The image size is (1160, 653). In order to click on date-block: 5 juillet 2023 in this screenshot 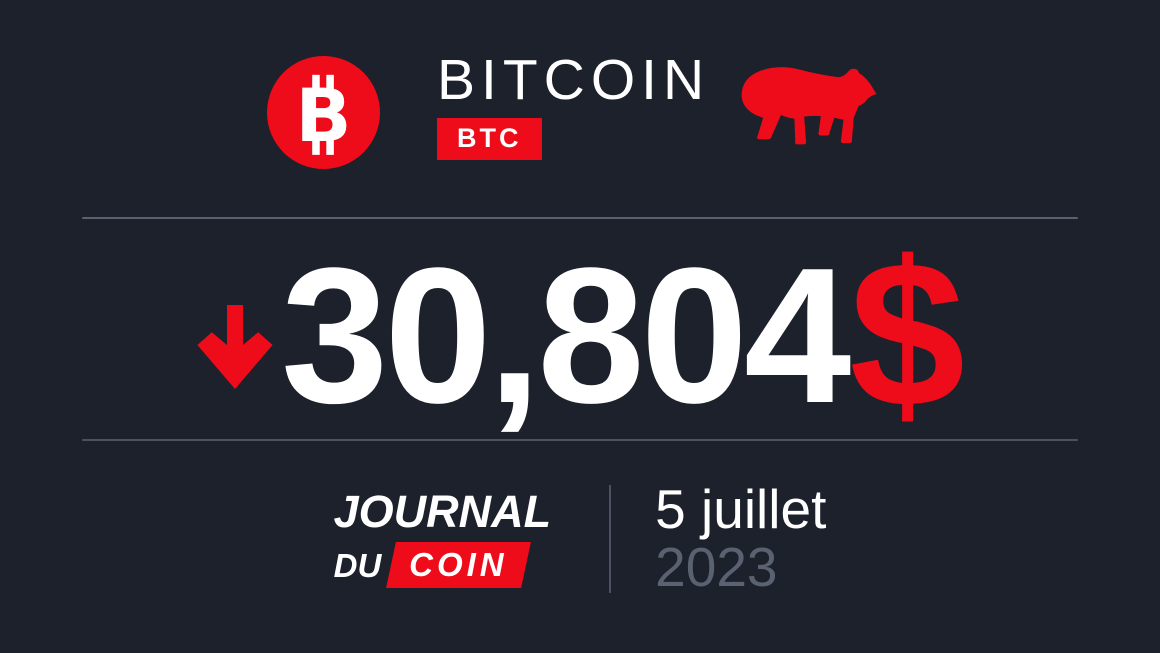, I will do `click(741, 538)`.